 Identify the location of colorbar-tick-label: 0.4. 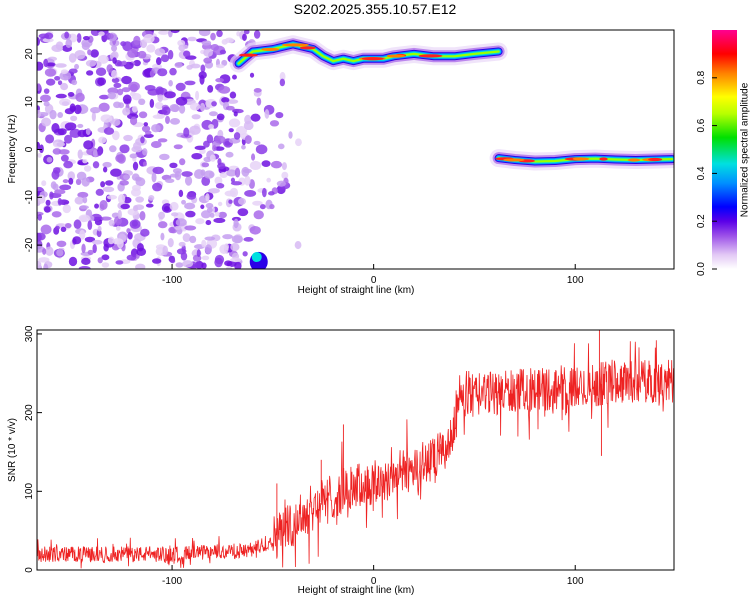
(701, 173).